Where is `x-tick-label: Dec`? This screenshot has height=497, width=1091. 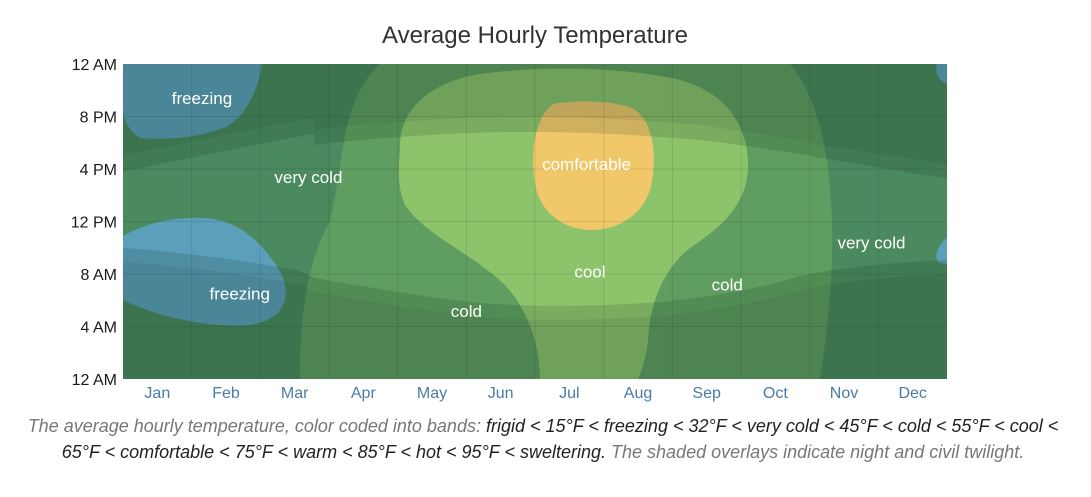 x-tick-label: Dec is located at coordinates (912, 393).